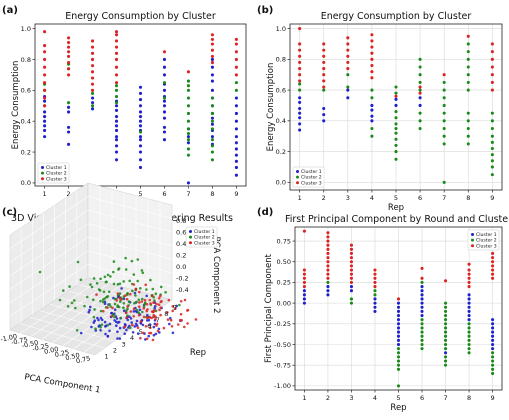  What do you see at coordinates (140, 194) in the screenshot?
I see `x-tick-label: 5` at bounding box center [140, 194].